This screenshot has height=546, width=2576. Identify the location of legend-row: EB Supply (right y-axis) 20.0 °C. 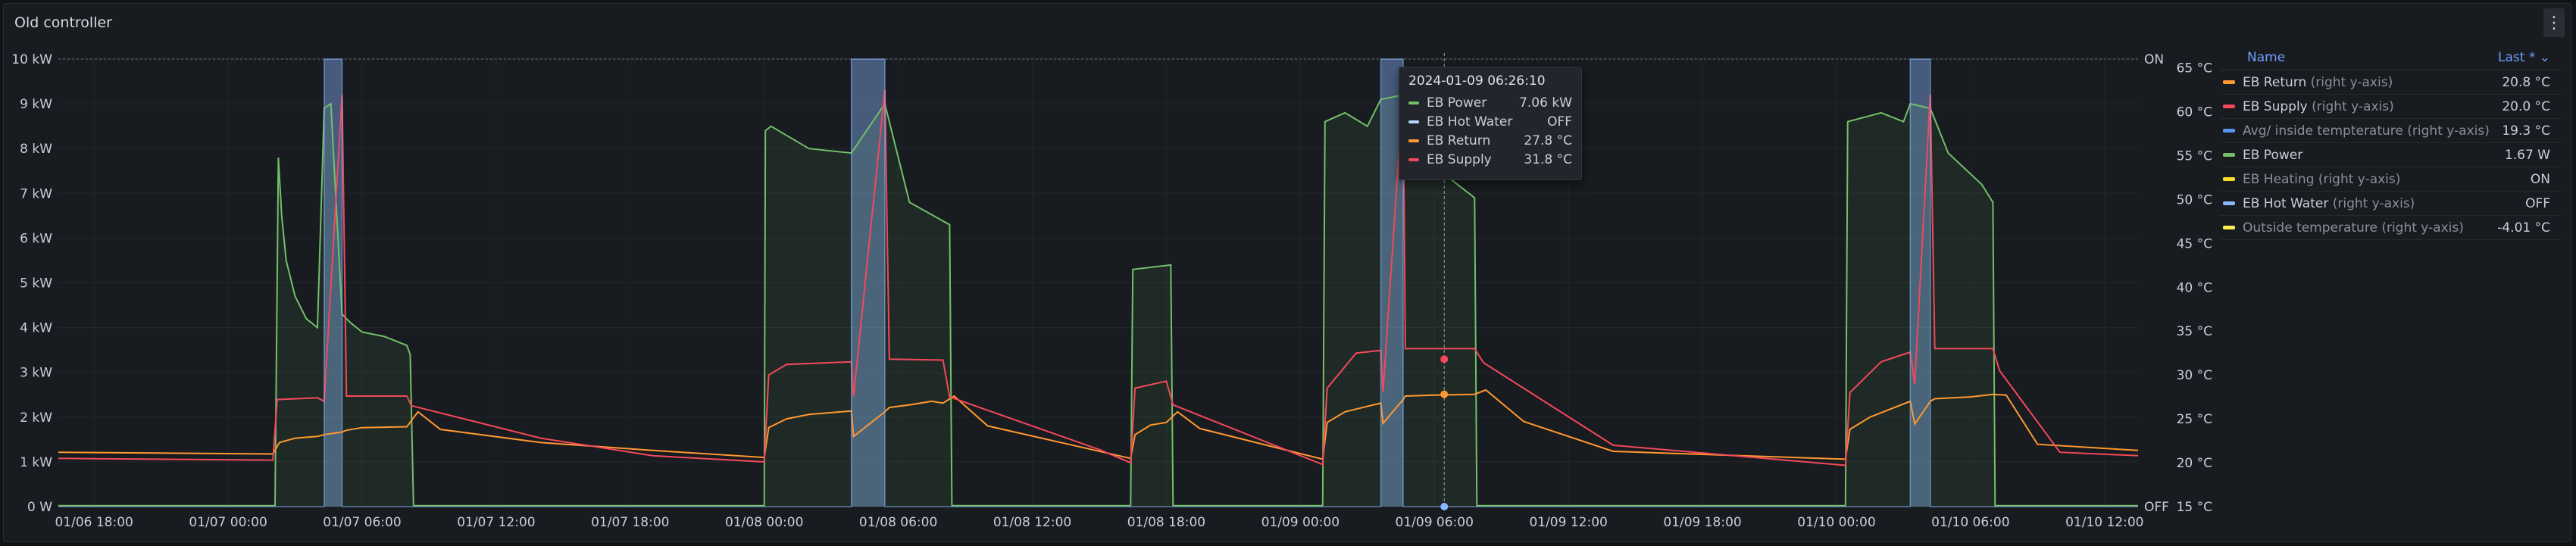
(2390, 107).